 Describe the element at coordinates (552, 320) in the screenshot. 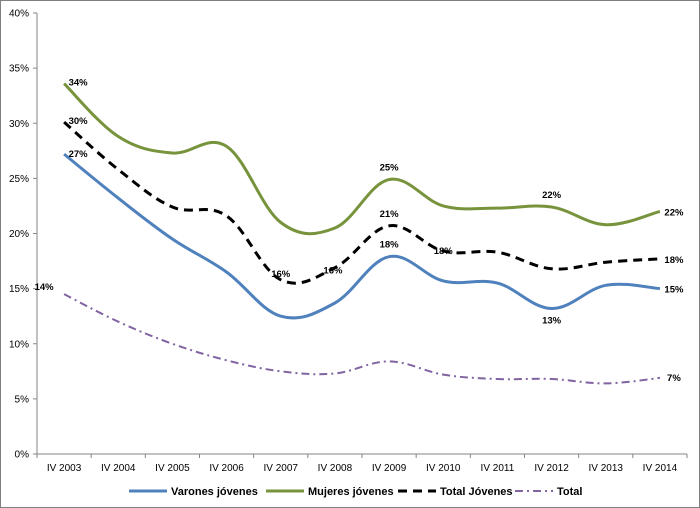

I see `data-label-varones-jovenes: 13%` at that location.